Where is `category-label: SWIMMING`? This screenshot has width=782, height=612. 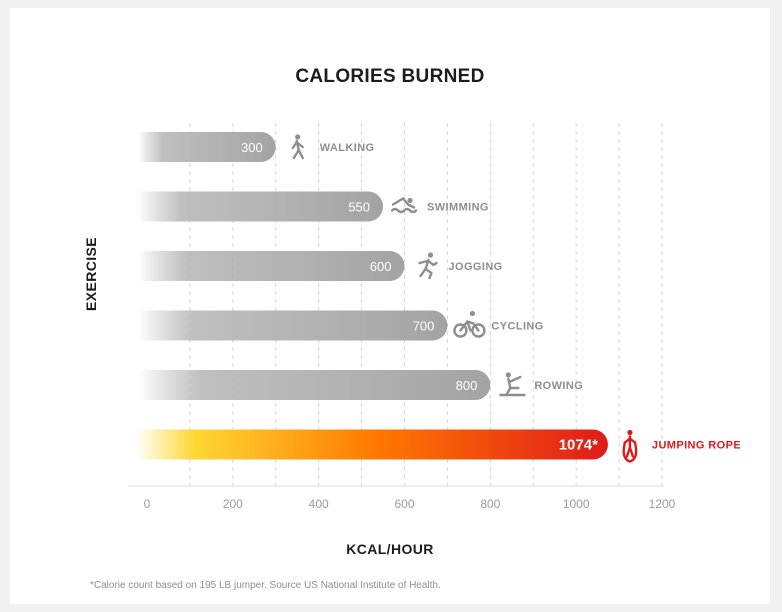
category-label: SWIMMING is located at coordinates (458, 208).